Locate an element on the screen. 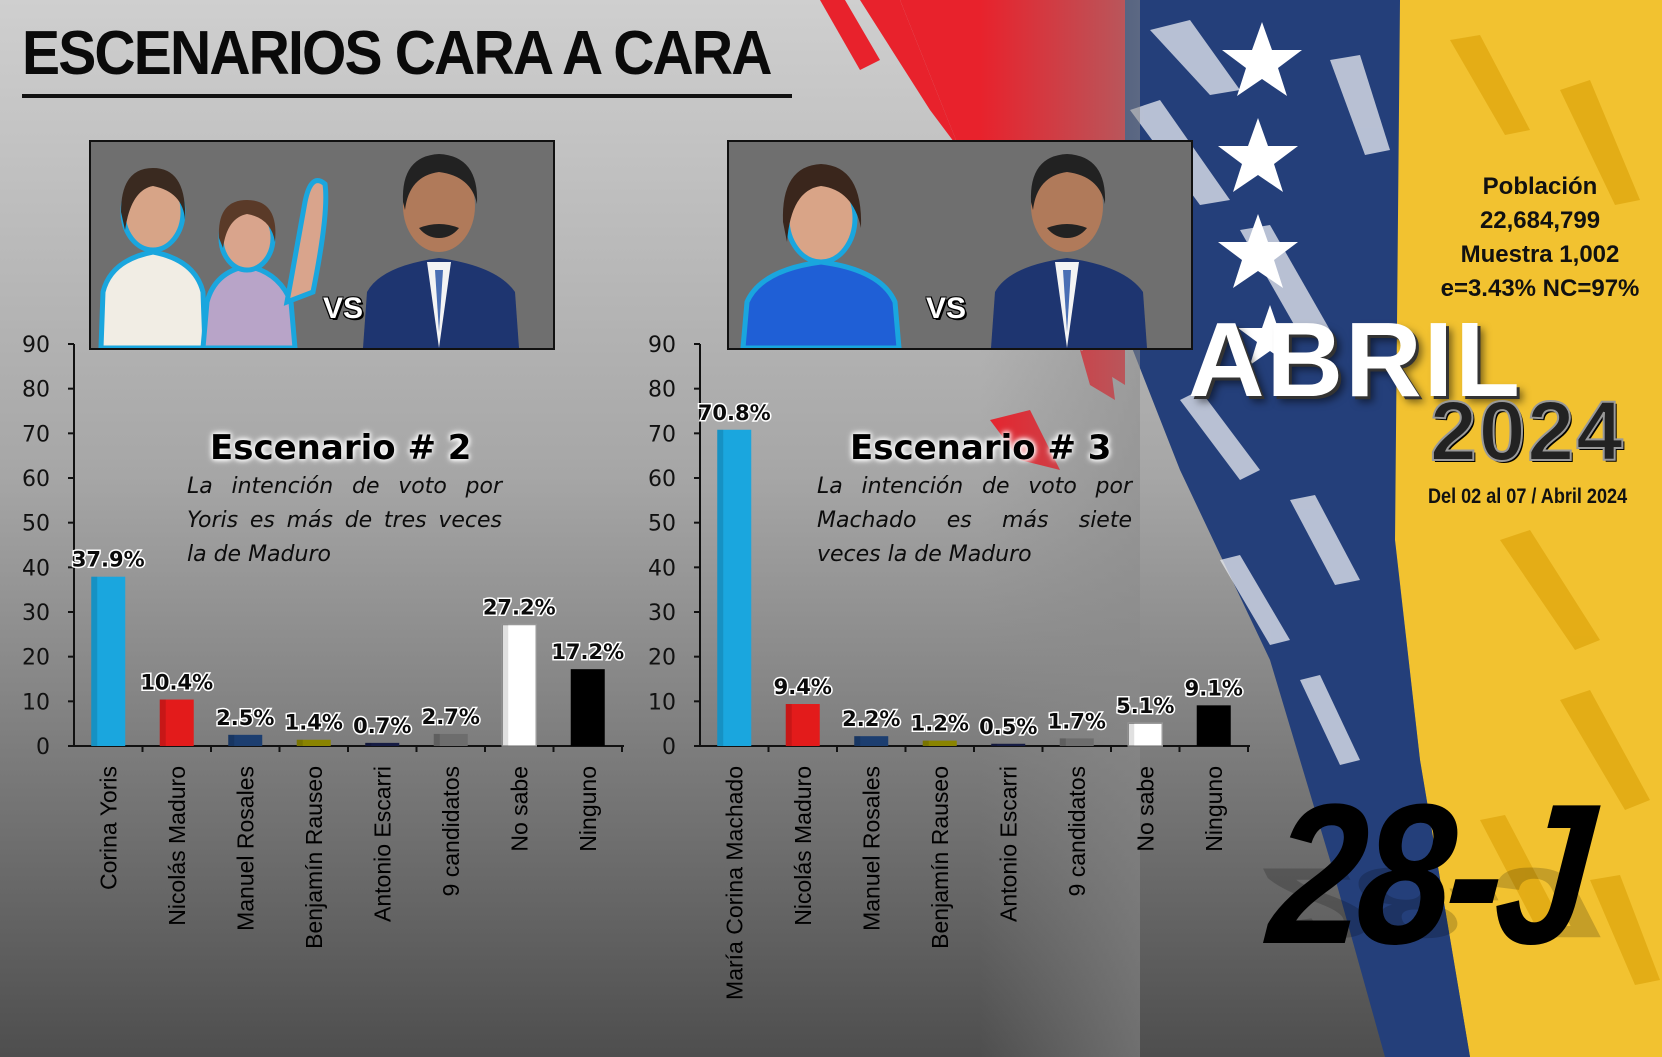 The width and height of the screenshot is (1662, 1057). category-label: Ninguno is located at coordinates (588, 809).